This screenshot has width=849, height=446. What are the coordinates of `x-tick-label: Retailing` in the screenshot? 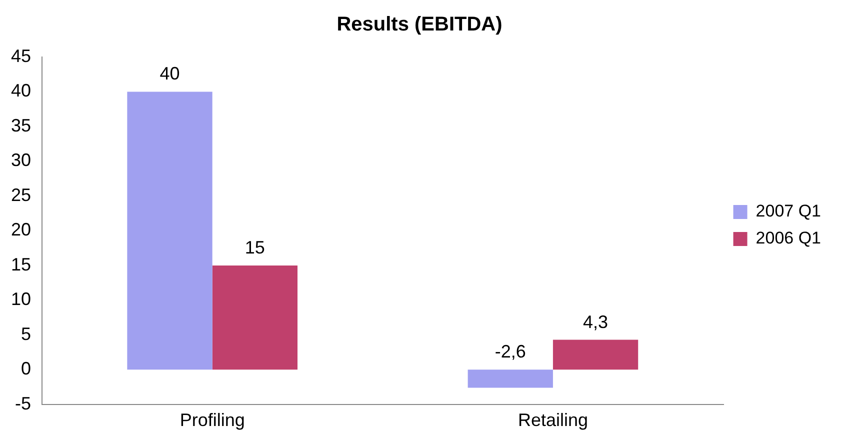 It's located at (553, 420).